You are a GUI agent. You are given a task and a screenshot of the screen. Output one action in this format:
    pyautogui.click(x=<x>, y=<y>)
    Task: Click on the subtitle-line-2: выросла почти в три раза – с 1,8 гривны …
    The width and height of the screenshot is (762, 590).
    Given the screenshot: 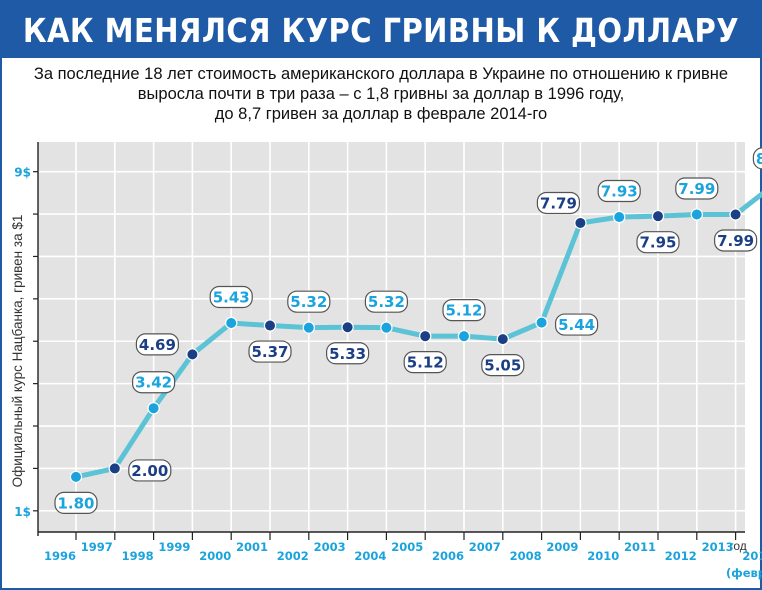 What is the action you would take?
    pyautogui.click(x=381, y=94)
    